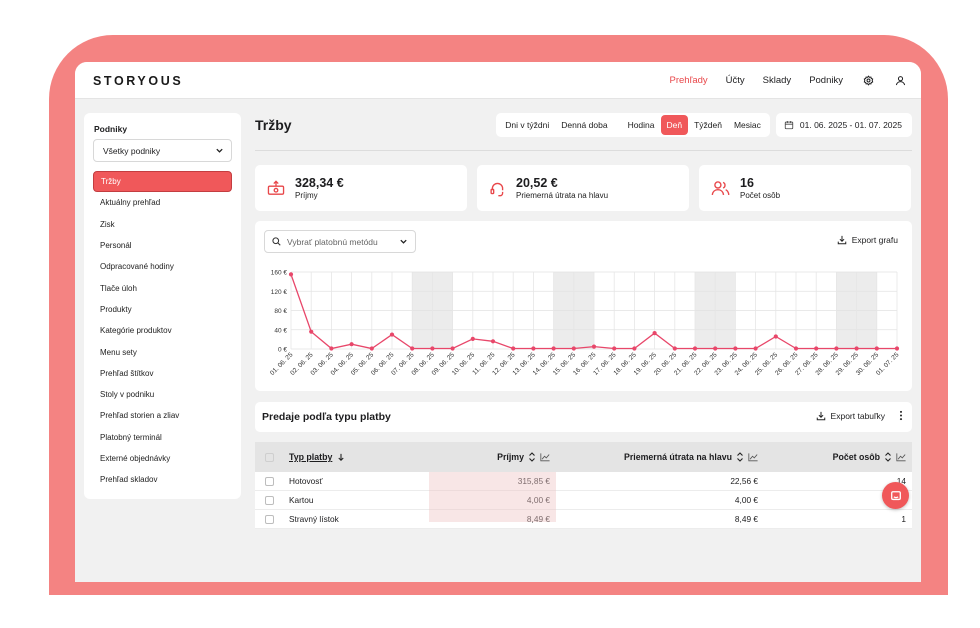  What do you see at coordinates (118, 288) in the screenshot?
I see `sidebar-item-tlace-uloh: Tlače úloh` at bounding box center [118, 288].